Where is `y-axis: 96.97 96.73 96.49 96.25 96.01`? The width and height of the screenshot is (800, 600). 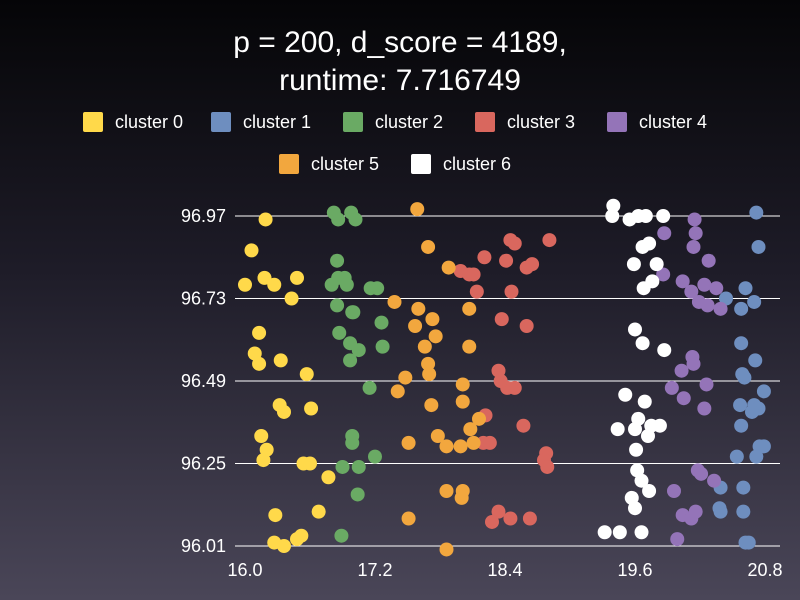
y-axis: 96.97 96.73 96.49 96.25 96.01 is located at coordinates (203, 381).